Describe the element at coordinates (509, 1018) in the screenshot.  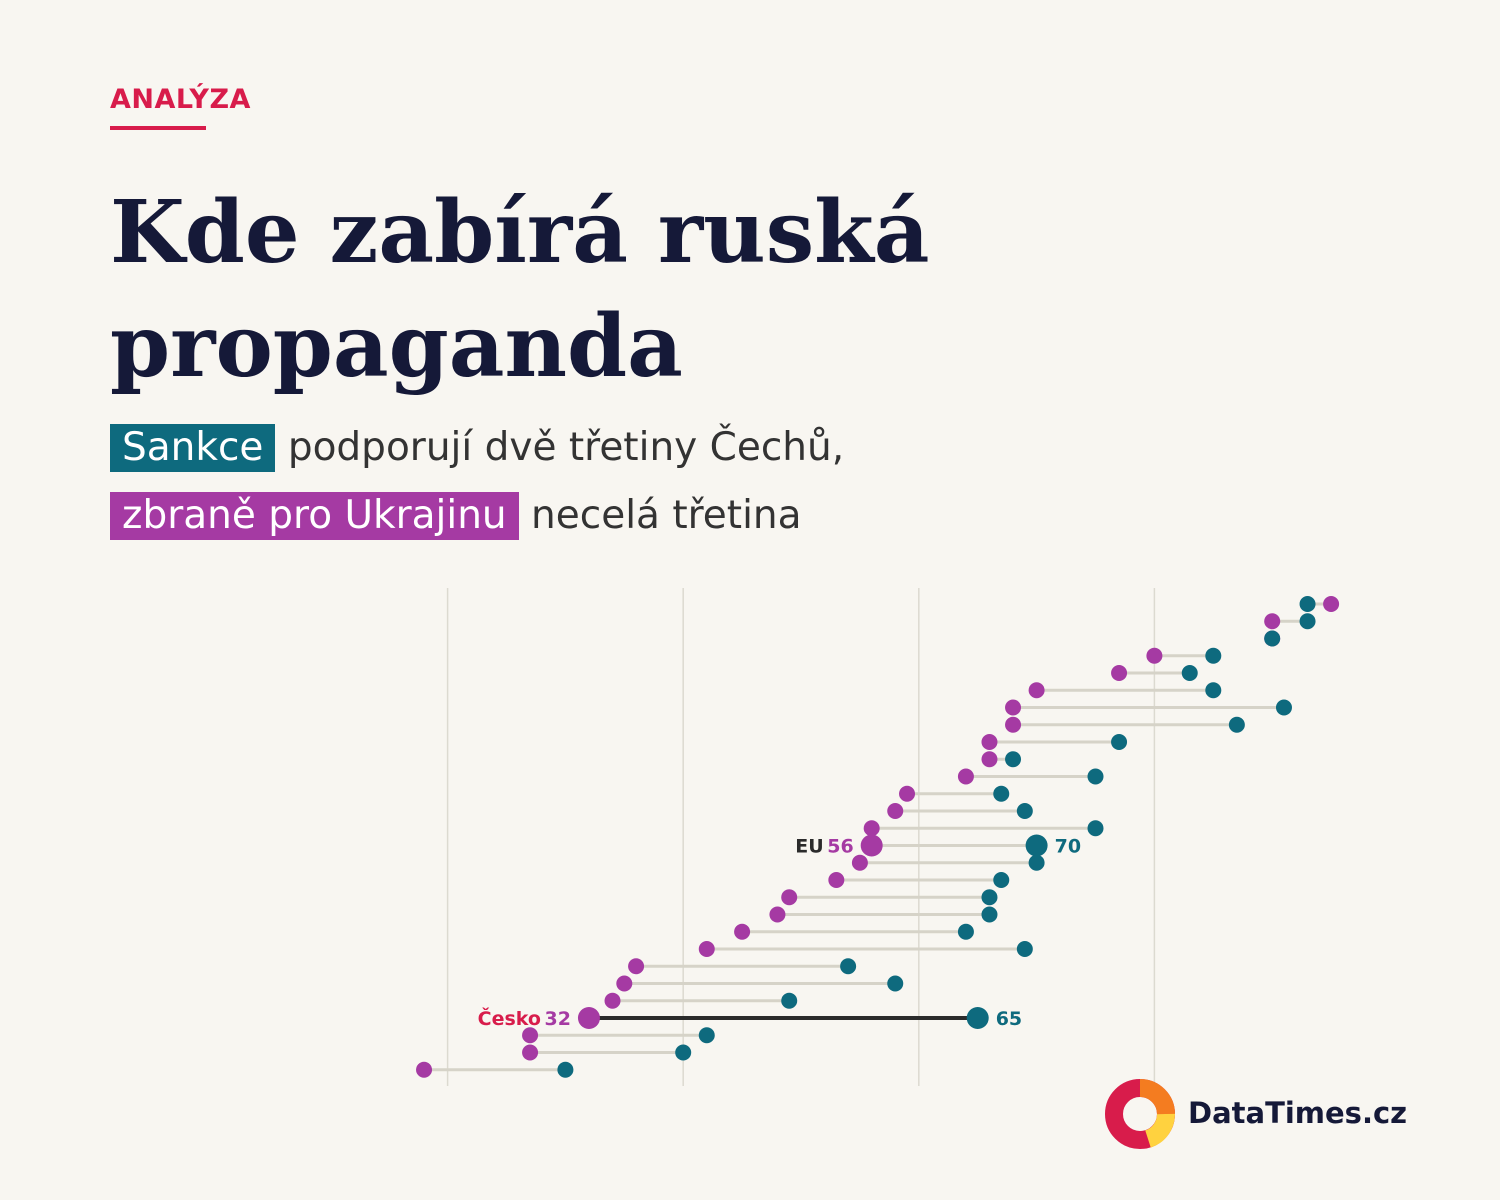
I see `row-label: Česko` at that location.